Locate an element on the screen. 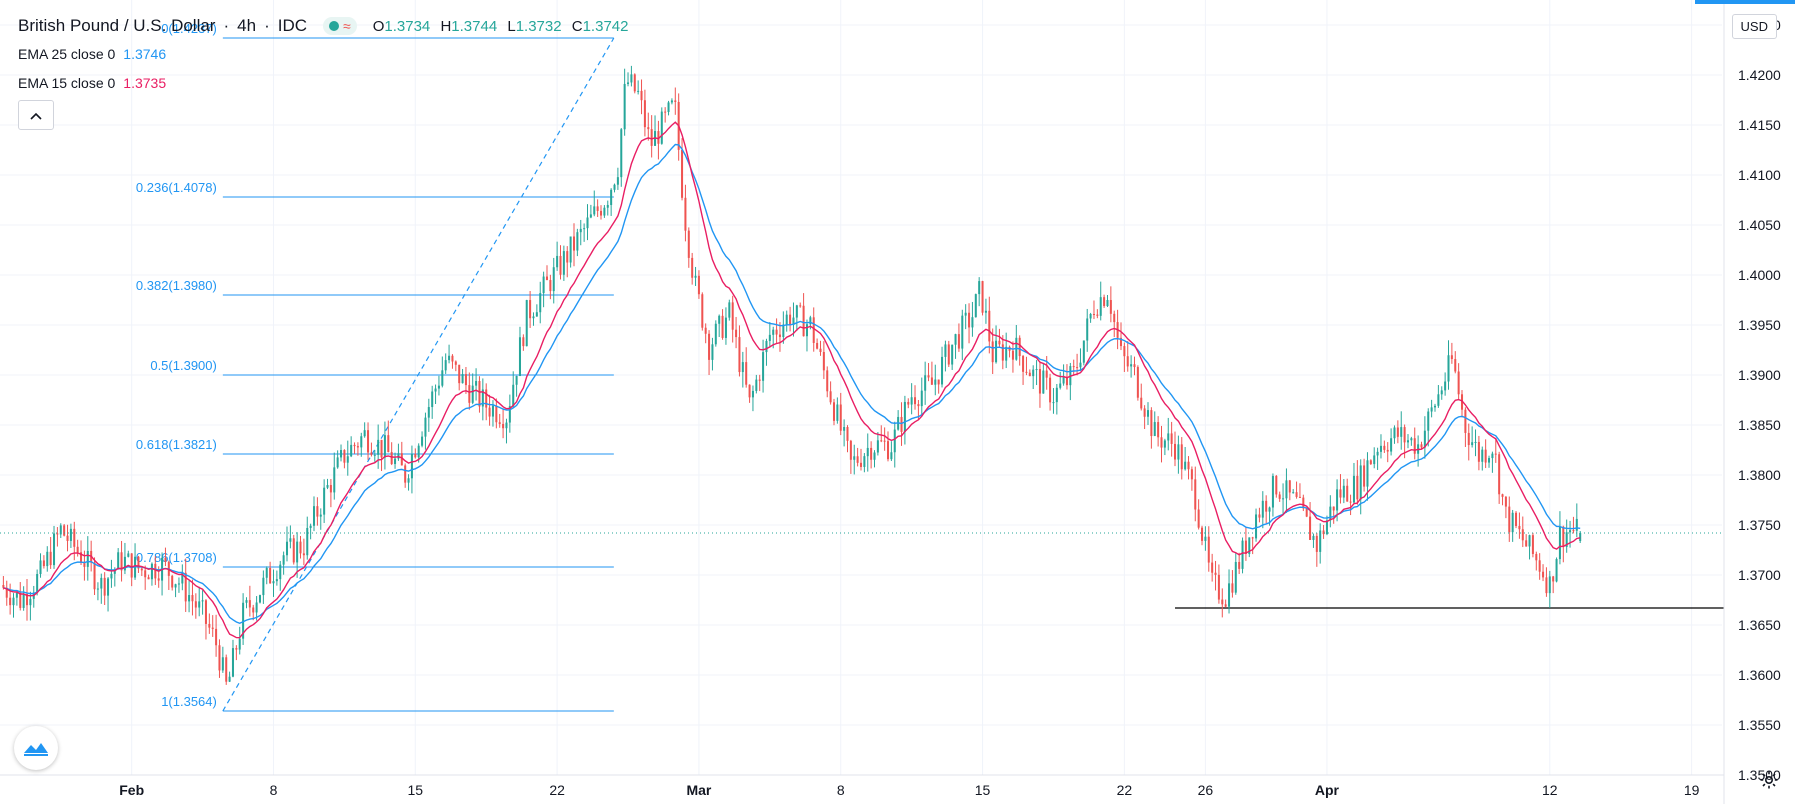 Image resolution: width=1795 pixels, height=804 pixels. time-tick-label: Mar is located at coordinates (698, 790).